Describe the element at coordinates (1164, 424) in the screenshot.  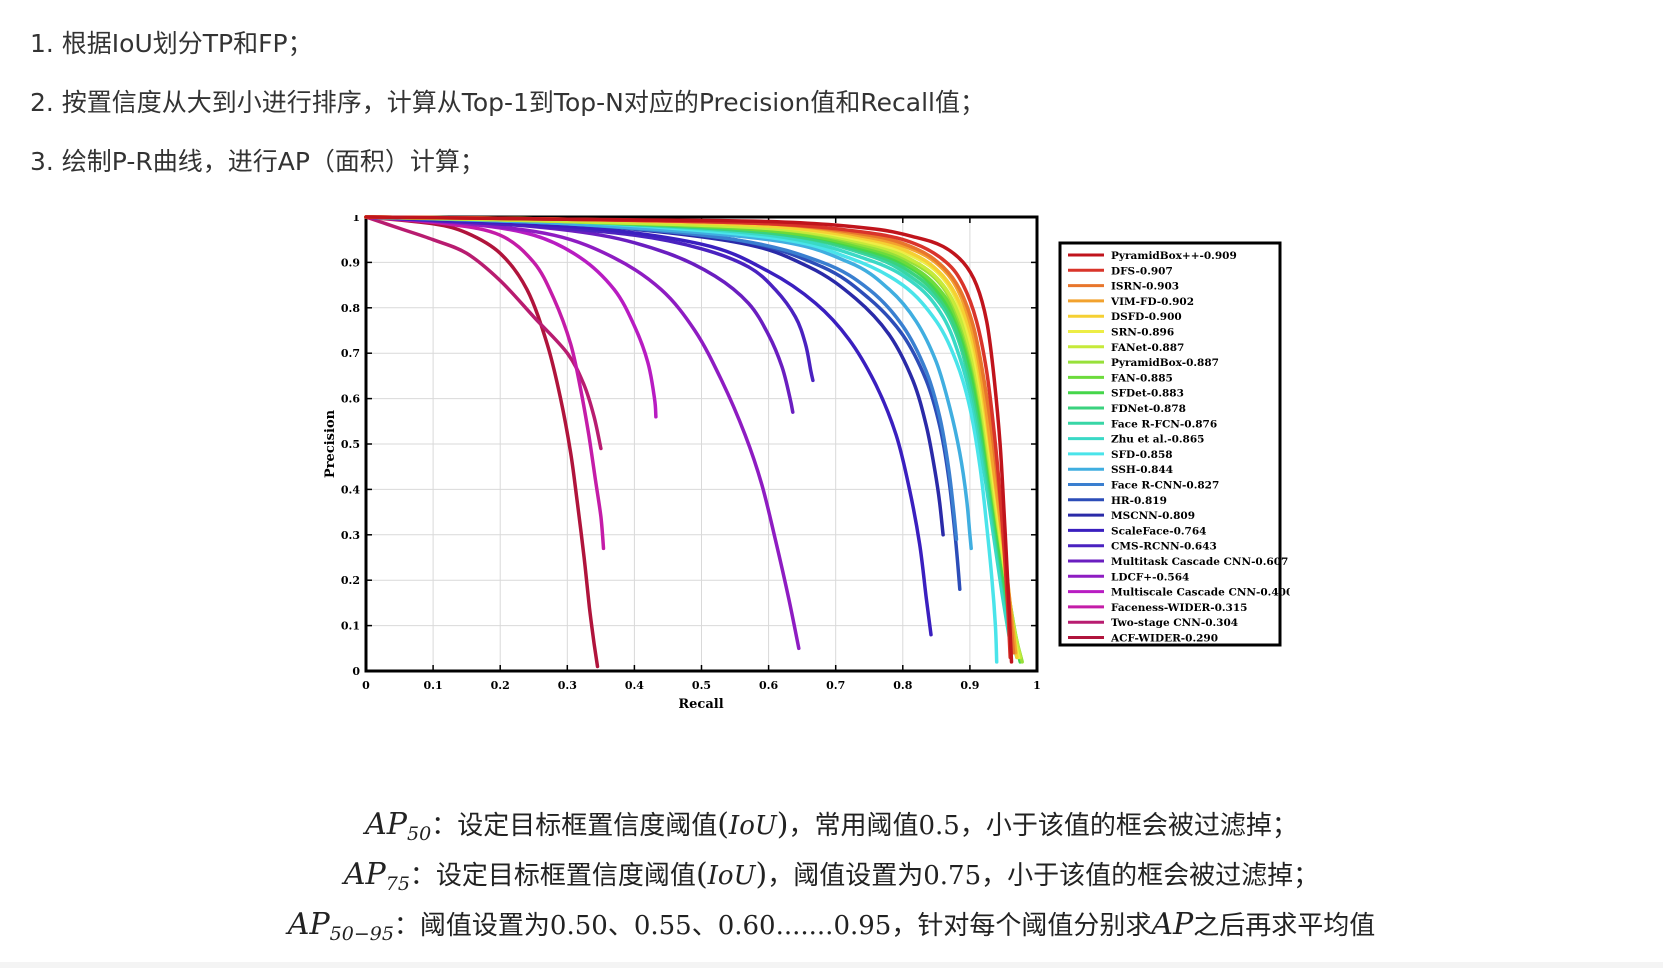
I see `legend-label: Face R-FCN-0.876` at that location.